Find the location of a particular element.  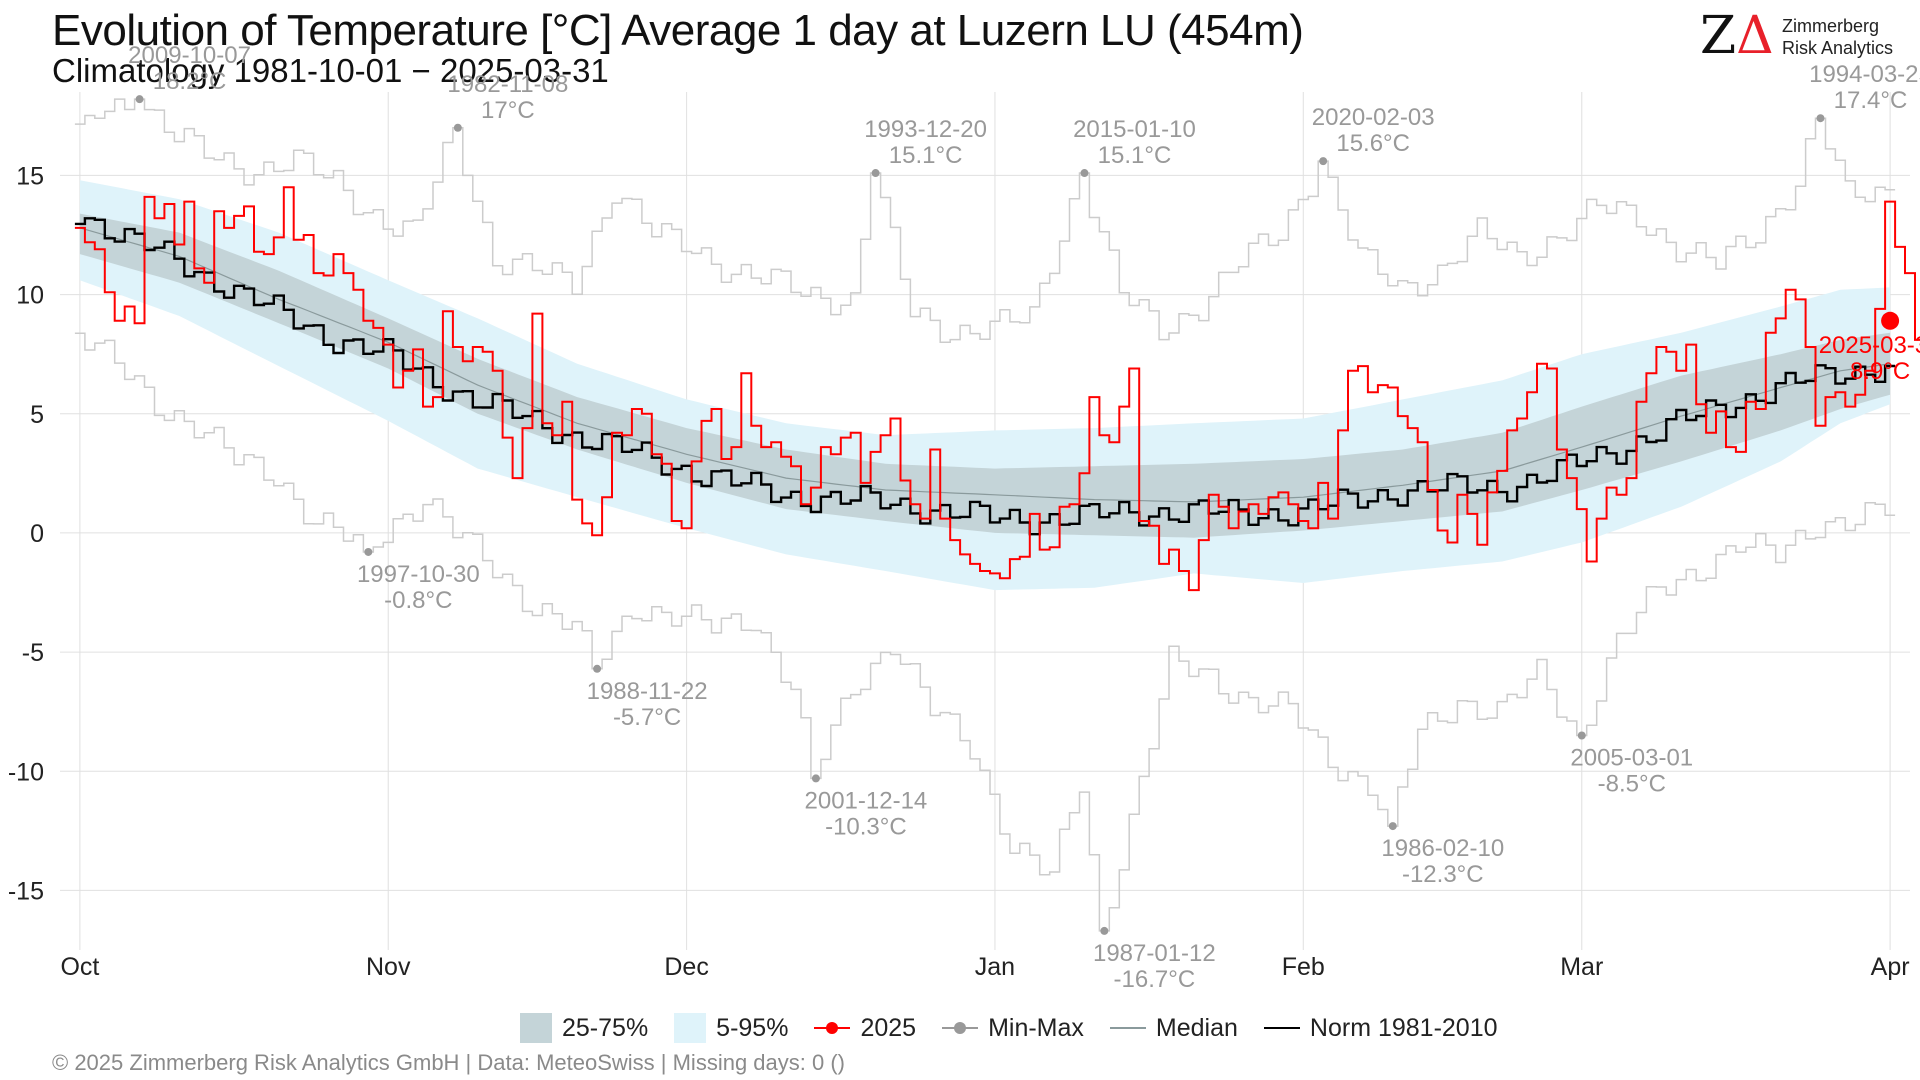

record-value-label: 18.2°C is located at coordinates (190, 81).